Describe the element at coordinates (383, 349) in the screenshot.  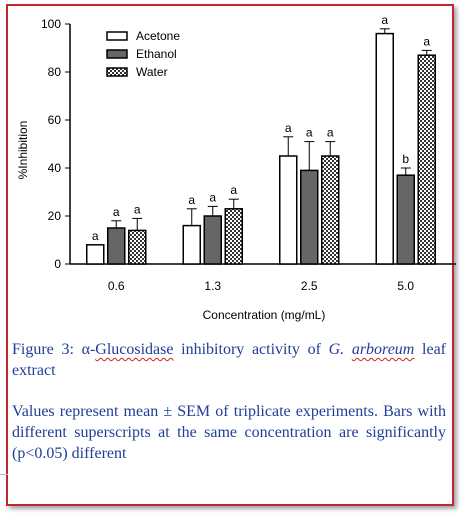
I see `figure-species: arboreum` at that location.